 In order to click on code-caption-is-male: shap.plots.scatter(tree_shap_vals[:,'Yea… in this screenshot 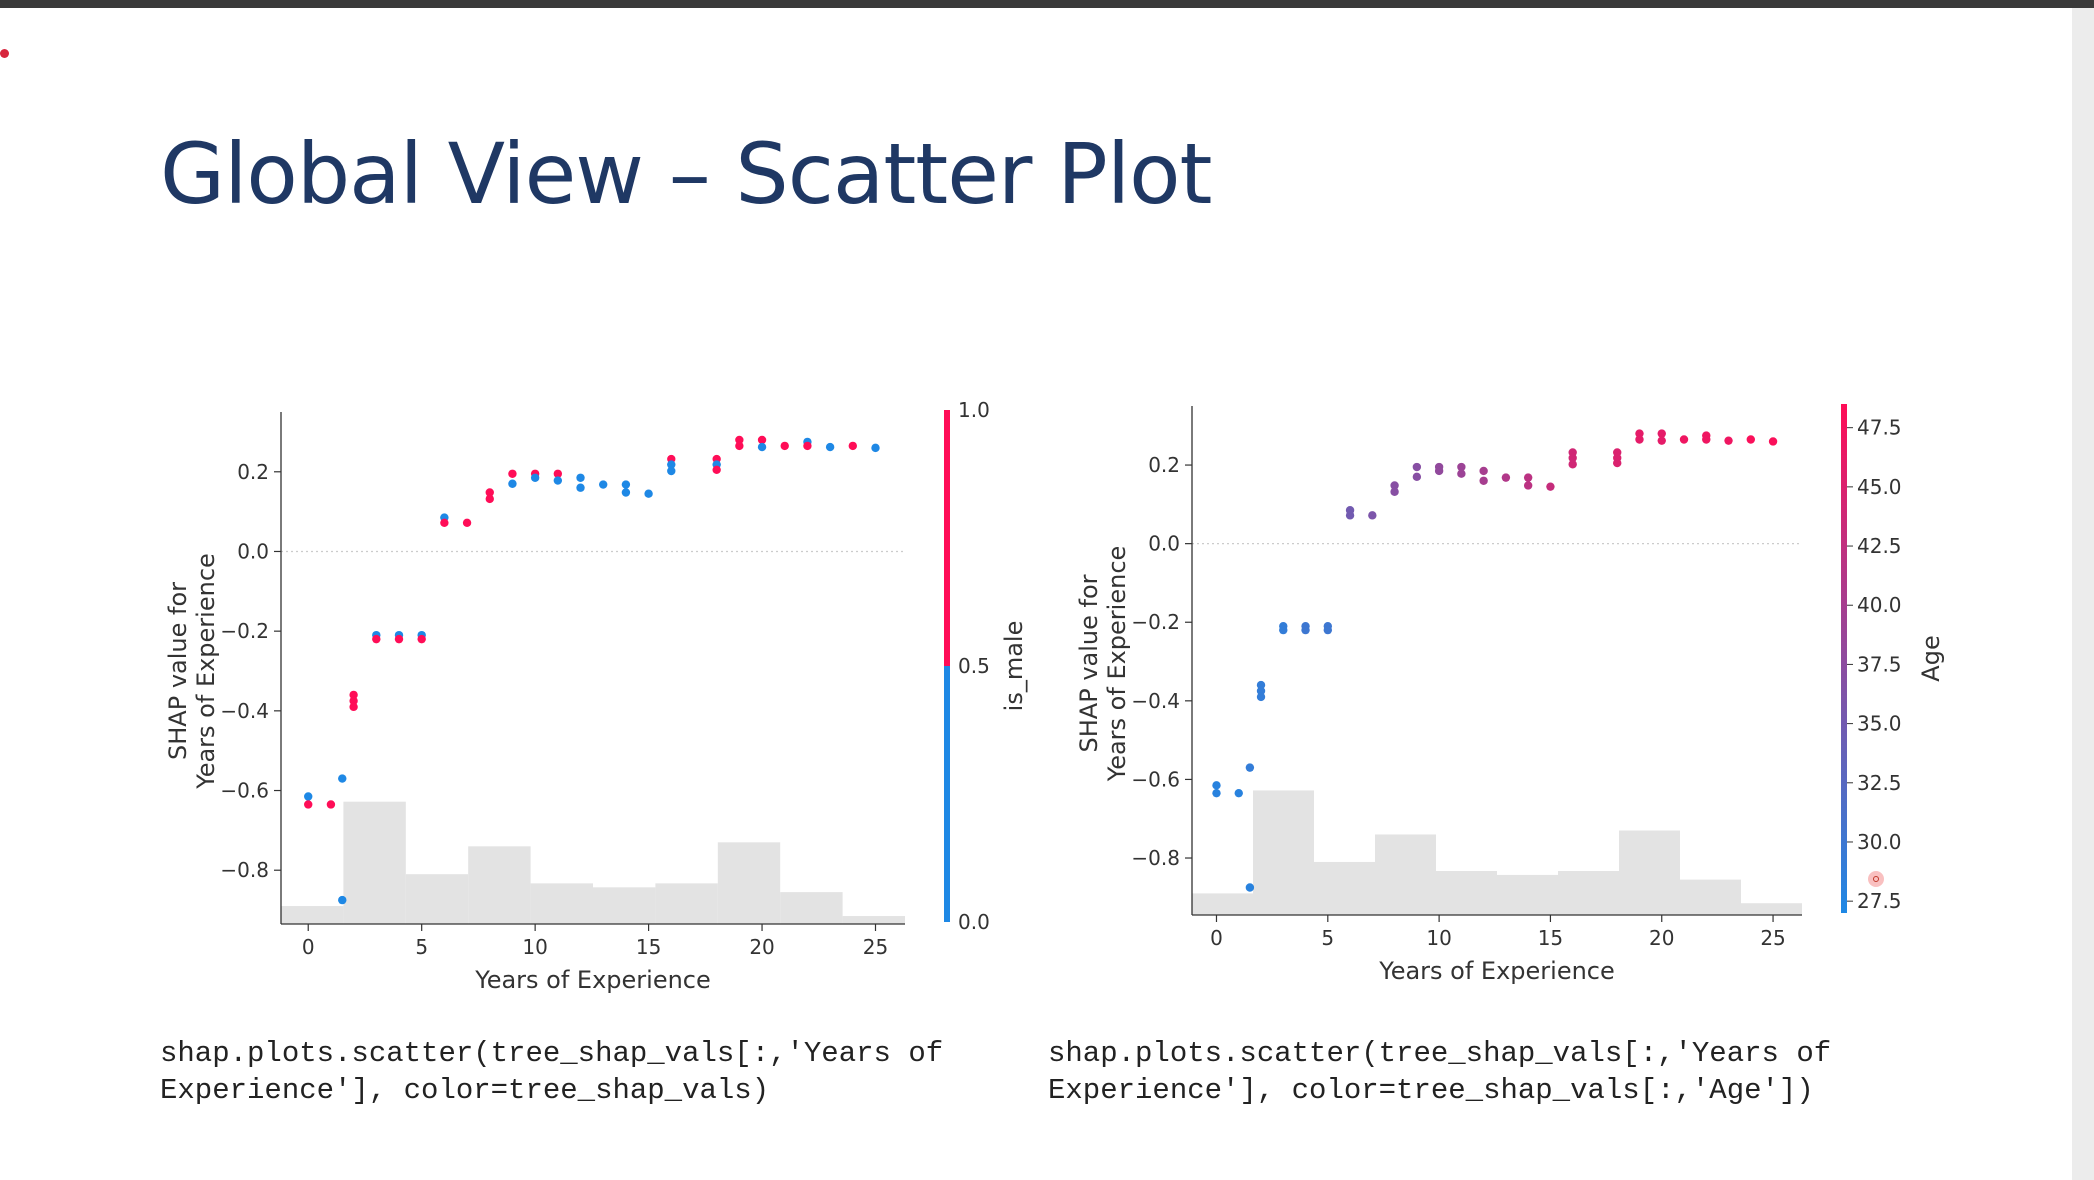, I will do `click(552, 1072)`.